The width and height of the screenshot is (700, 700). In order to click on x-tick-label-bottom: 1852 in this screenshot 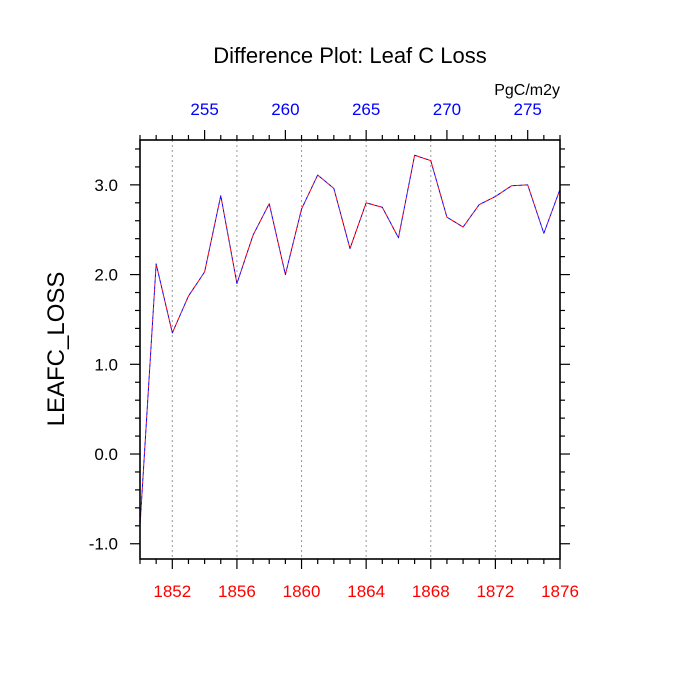, I will do `click(172, 591)`.